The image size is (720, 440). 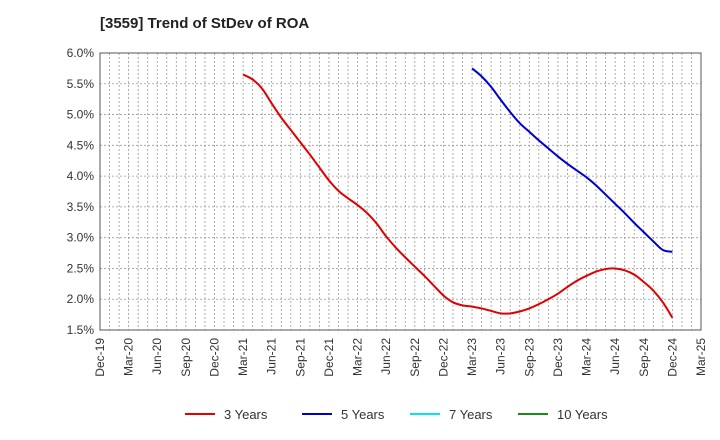 What do you see at coordinates (81, 207) in the screenshot?
I see `y-tick-label: 3.5%` at bounding box center [81, 207].